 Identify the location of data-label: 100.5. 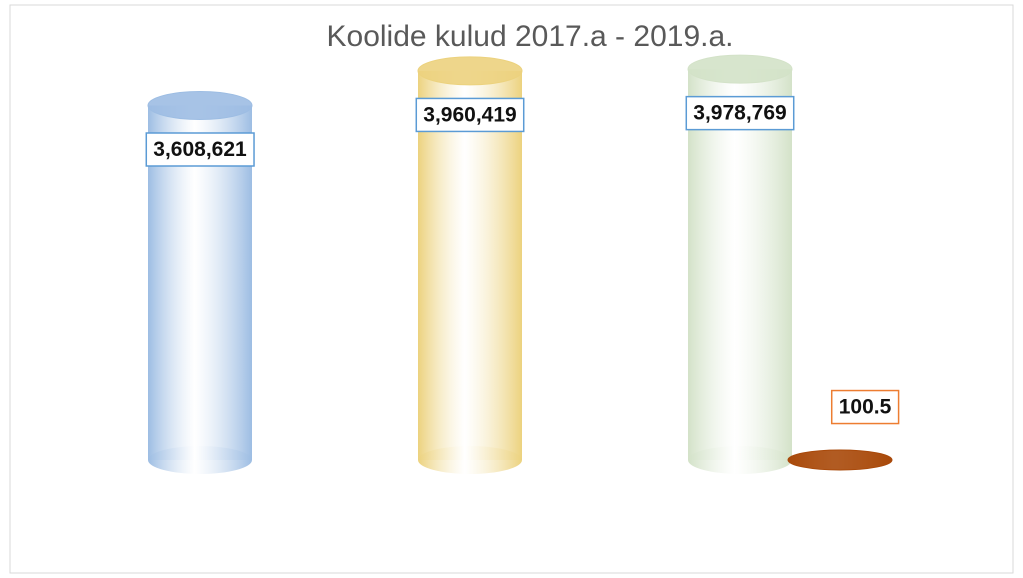
(865, 407).